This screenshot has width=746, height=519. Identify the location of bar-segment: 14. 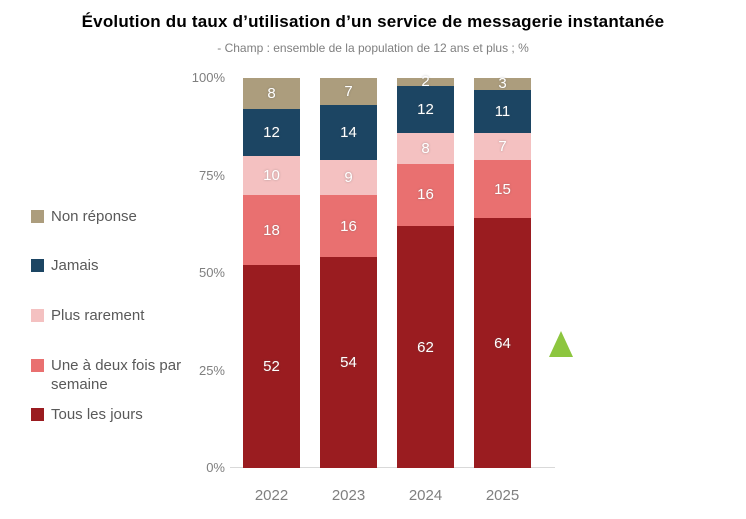
(348, 132).